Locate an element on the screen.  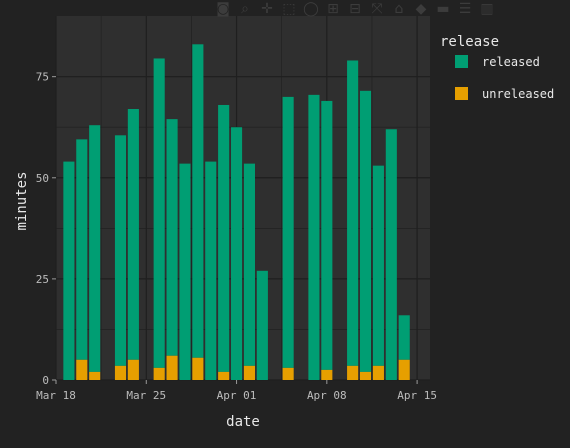
autoscale-icon: ⤧ is located at coordinates (377, 9).